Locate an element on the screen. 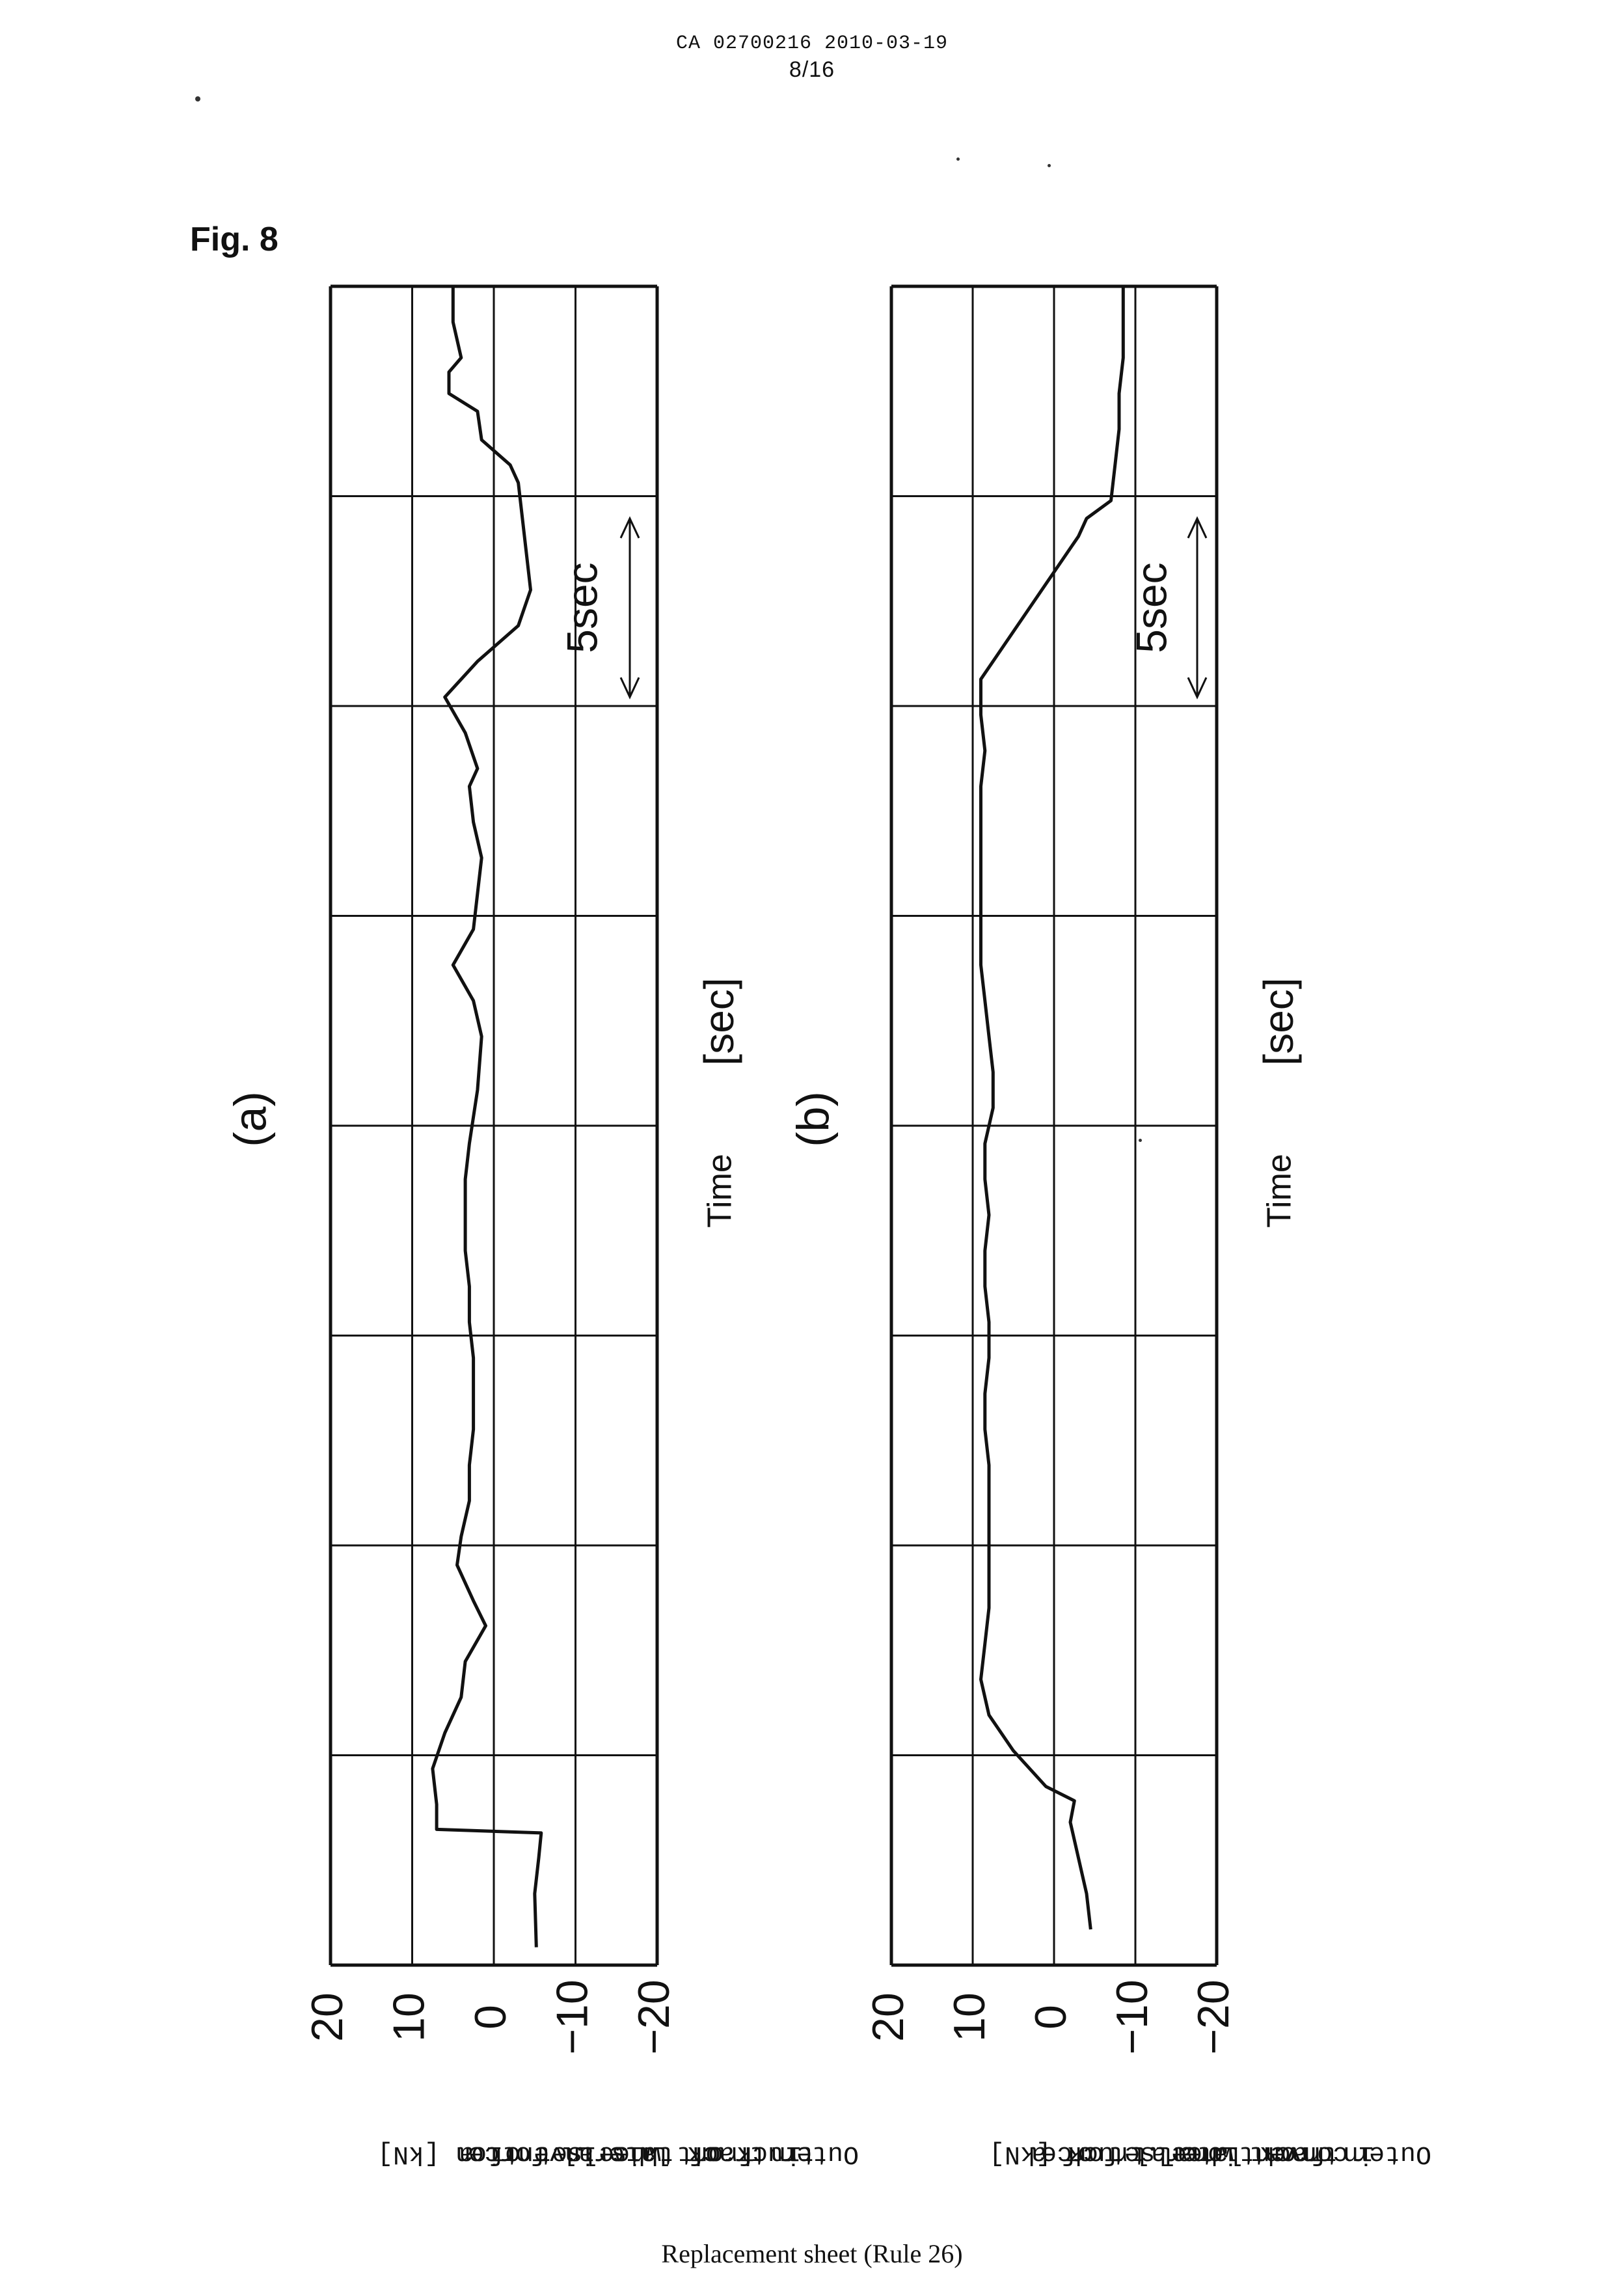 This screenshot has width=1624, height=2282. panel-label: (b) is located at coordinates (812, 1119).